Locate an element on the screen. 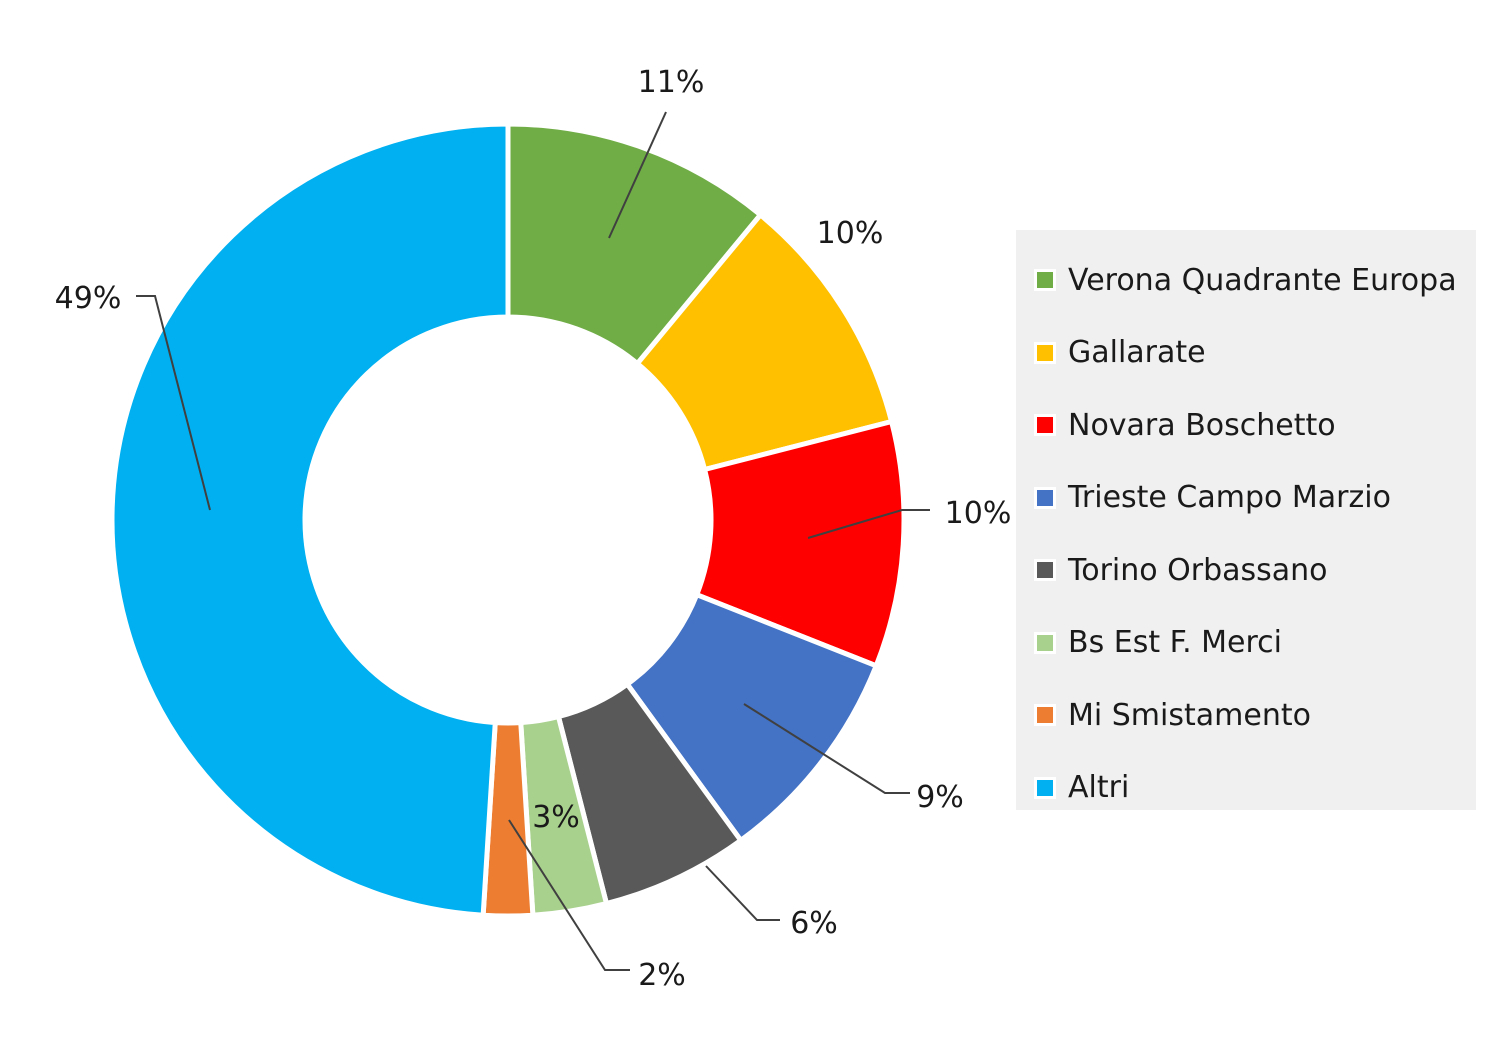 The image size is (1501, 1040). legend-label: Torino Orbassano is located at coordinates (1198, 570).